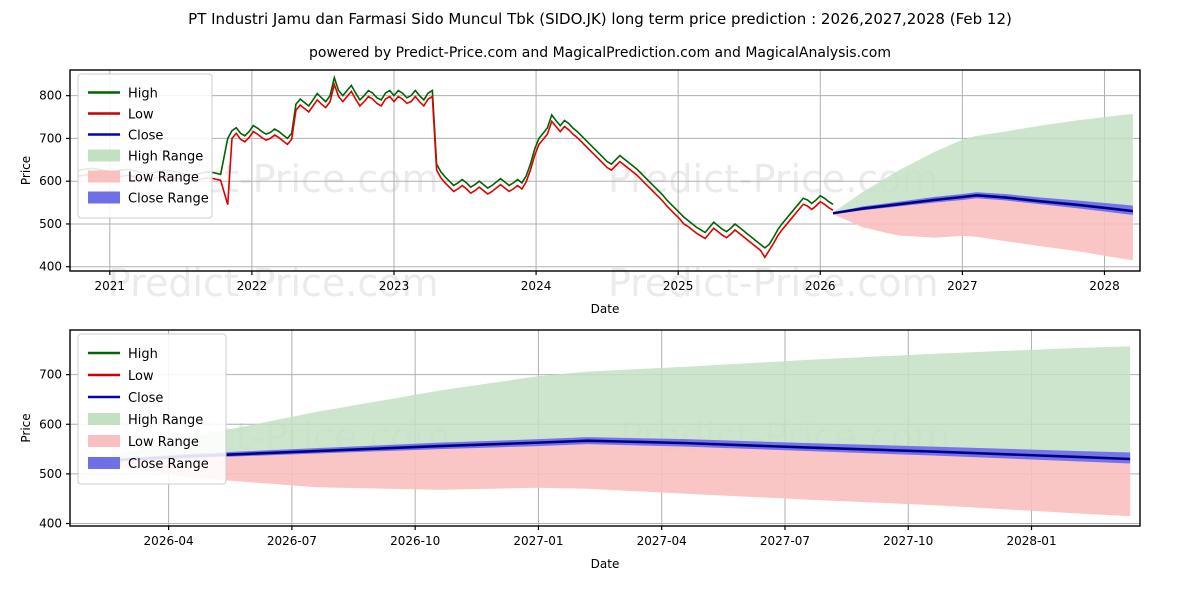  What do you see at coordinates (110, 286) in the screenshot?
I see `svg-text: 2021` at bounding box center [110, 286].